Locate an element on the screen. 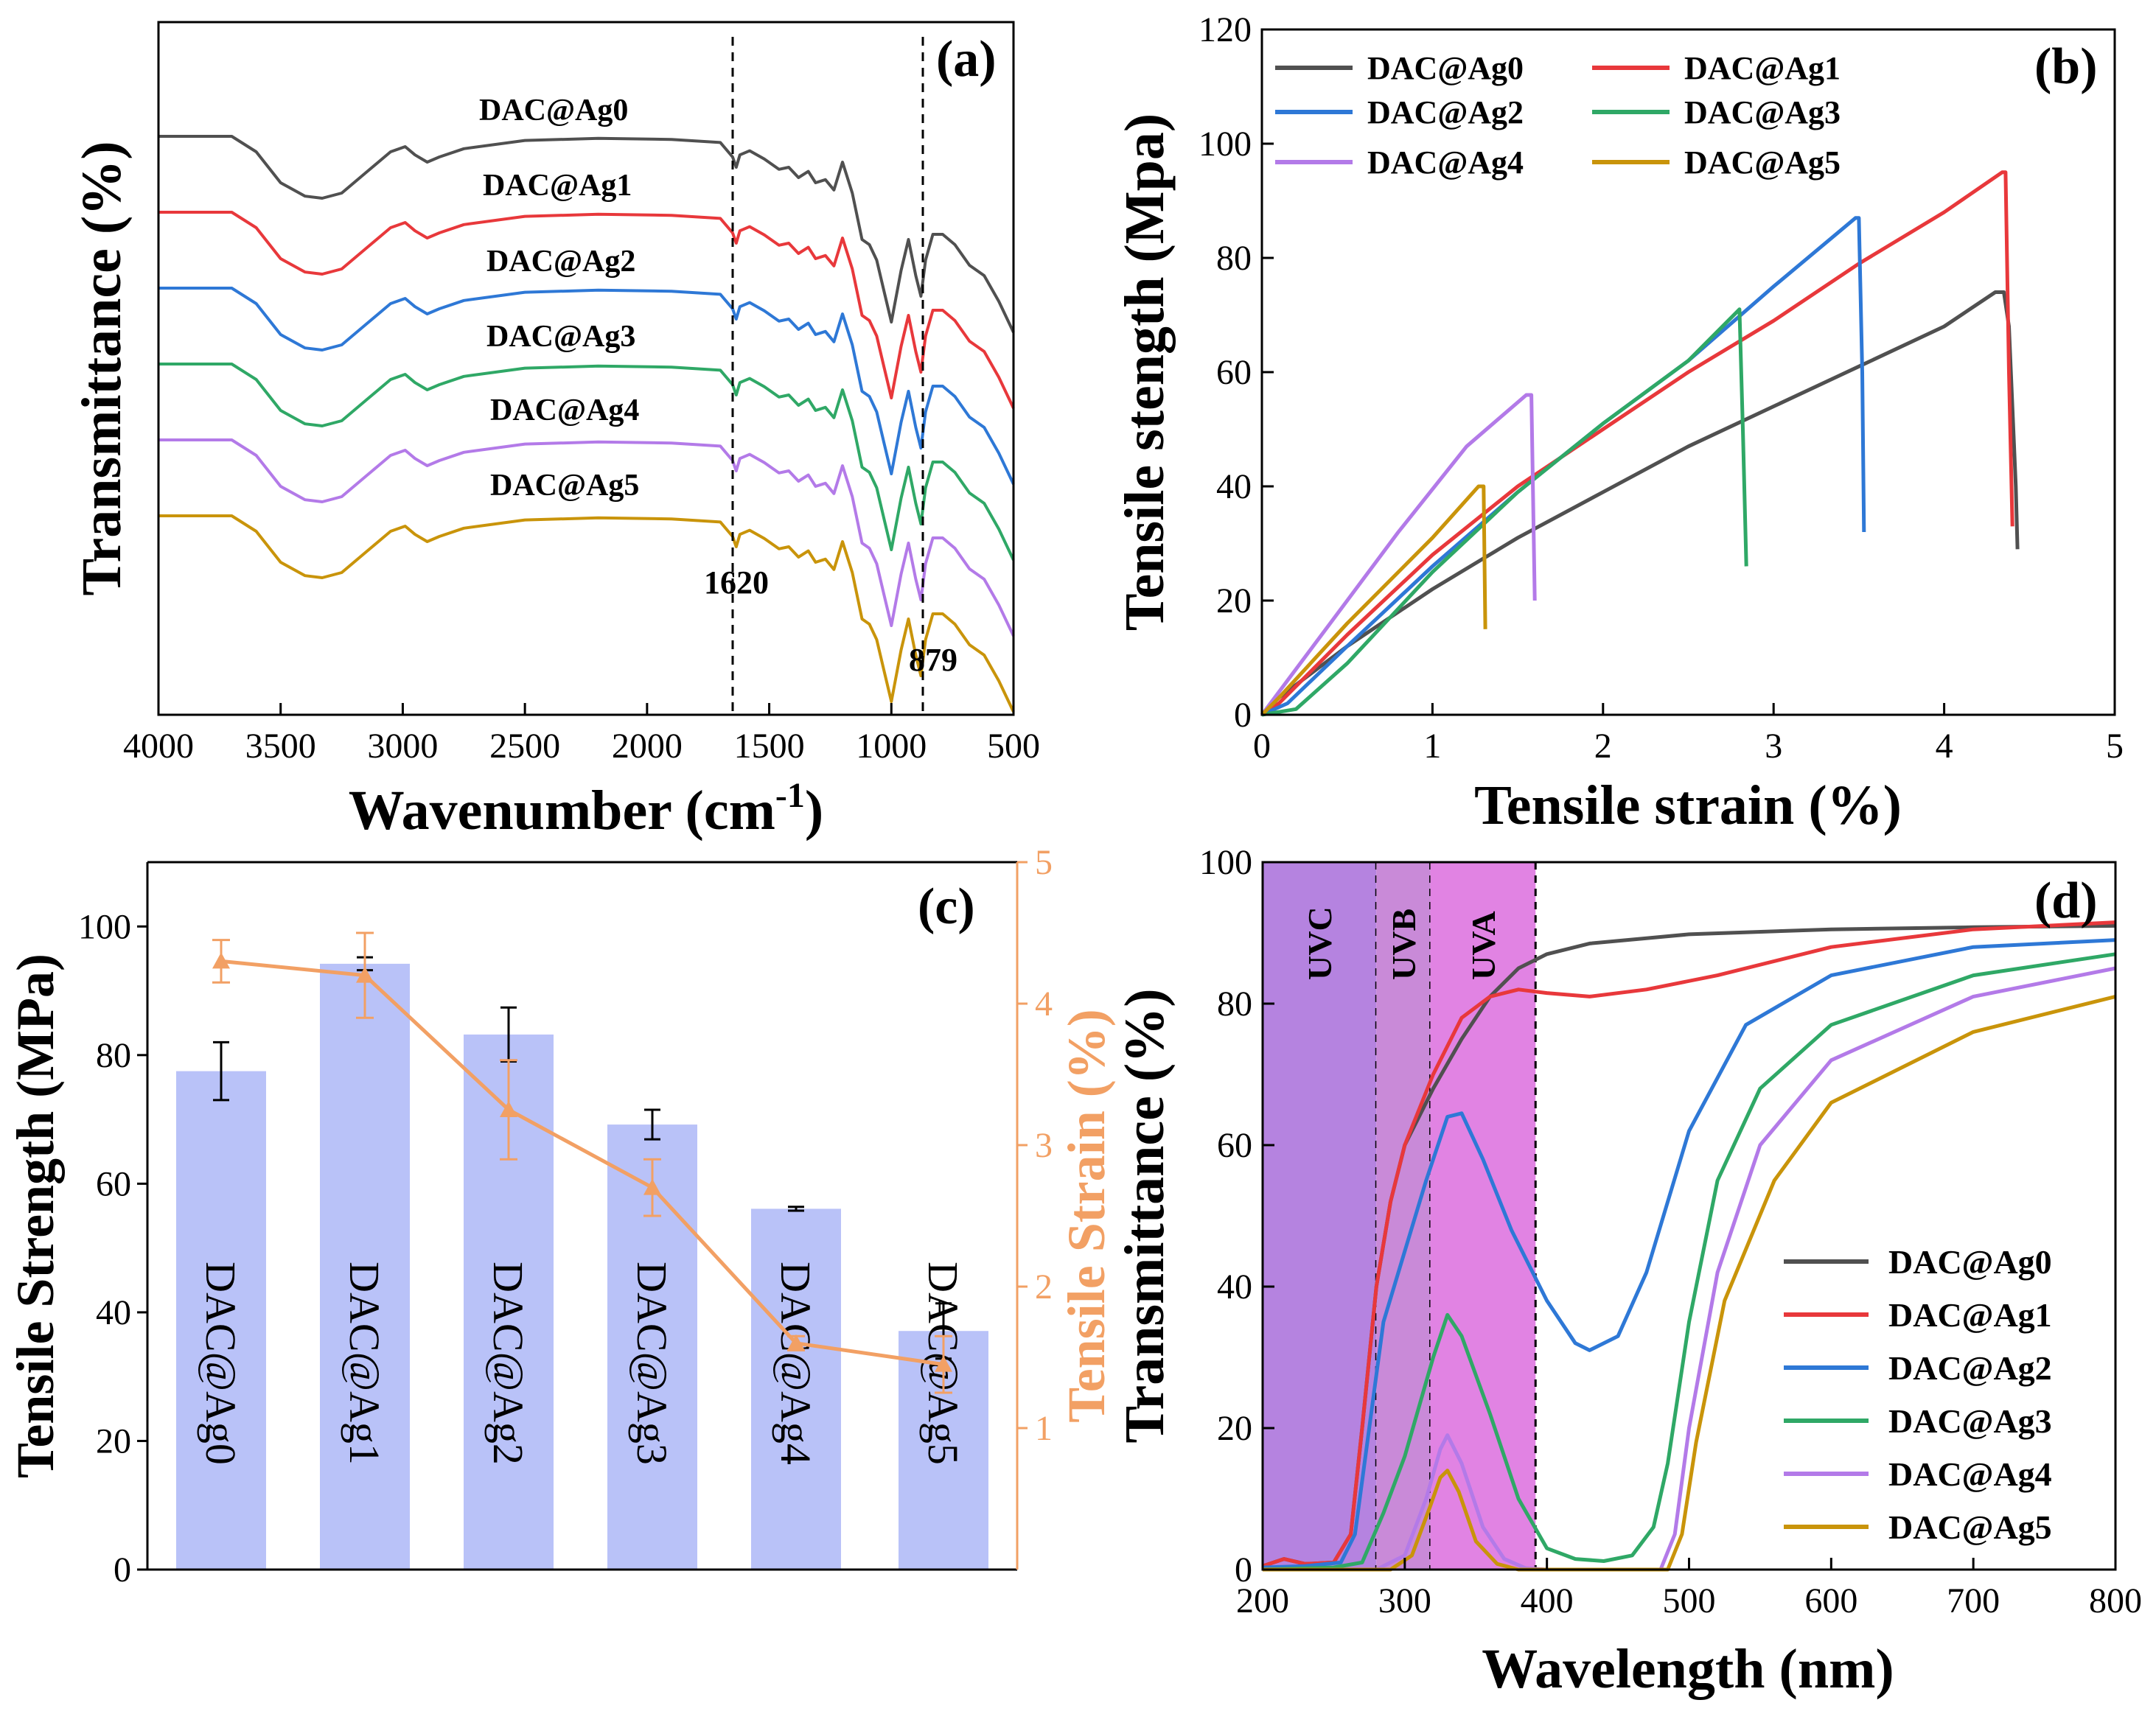 This screenshot has width=2156, height=1714. panel-a-y-axis-title: Transmittance (%) is located at coordinates (102, 368).